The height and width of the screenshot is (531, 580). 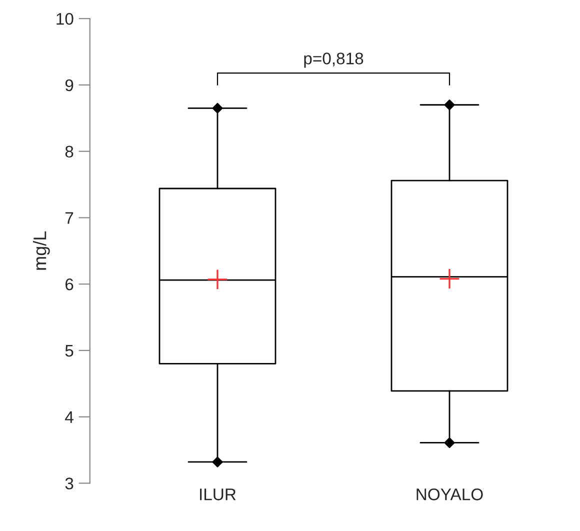 I want to click on y-tick-label: 4, so click(x=69, y=417).